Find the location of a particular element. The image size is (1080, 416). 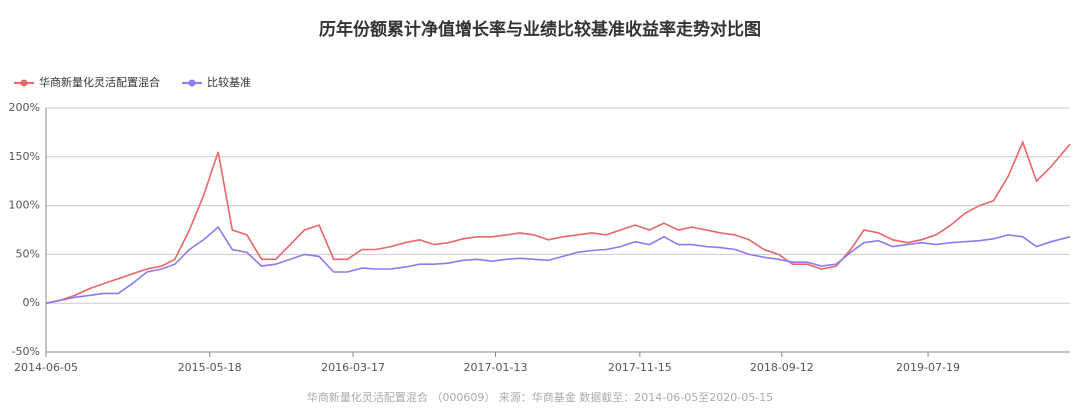

x-tick-label: 2017-01-13 is located at coordinates (496, 367).